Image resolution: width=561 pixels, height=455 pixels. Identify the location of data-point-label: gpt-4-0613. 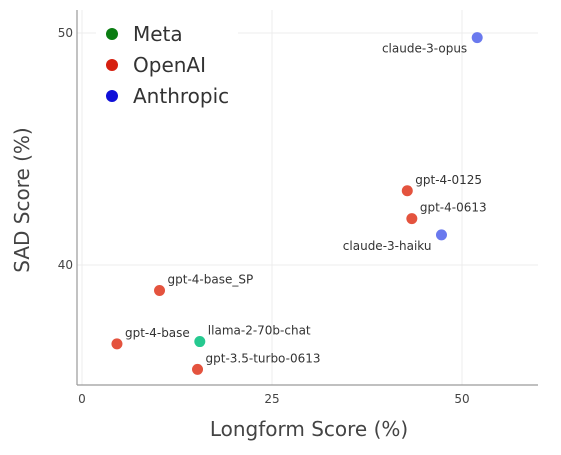
(453, 208).